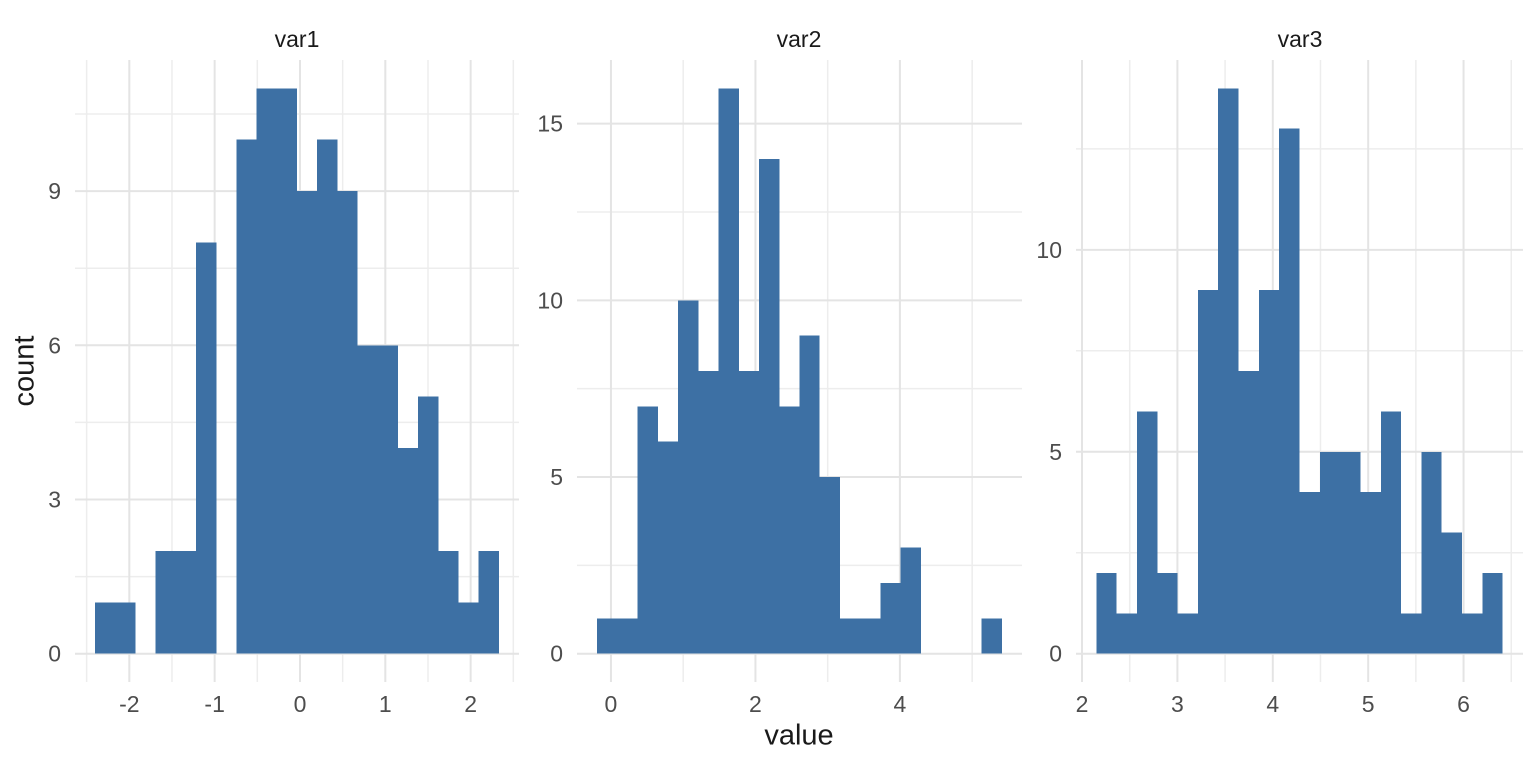  Describe the element at coordinates (297, 39) in the screenshot. I see `facet-title-var1: var1` at that location.